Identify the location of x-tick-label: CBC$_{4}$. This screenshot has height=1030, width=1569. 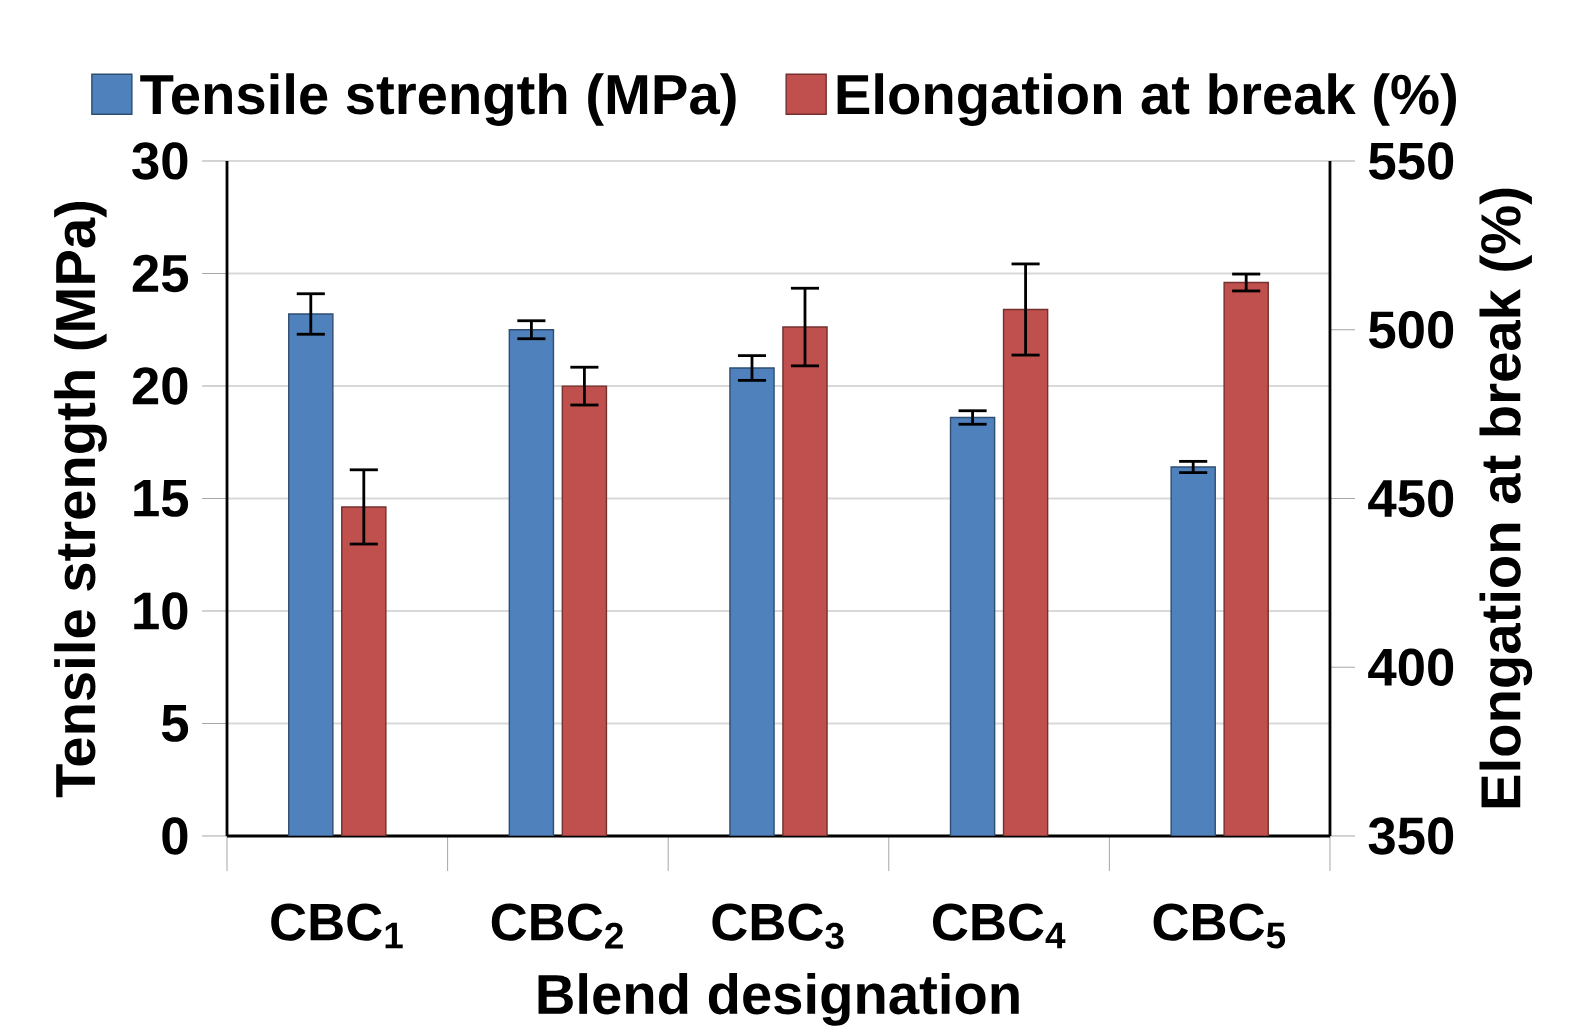
(999, 926).